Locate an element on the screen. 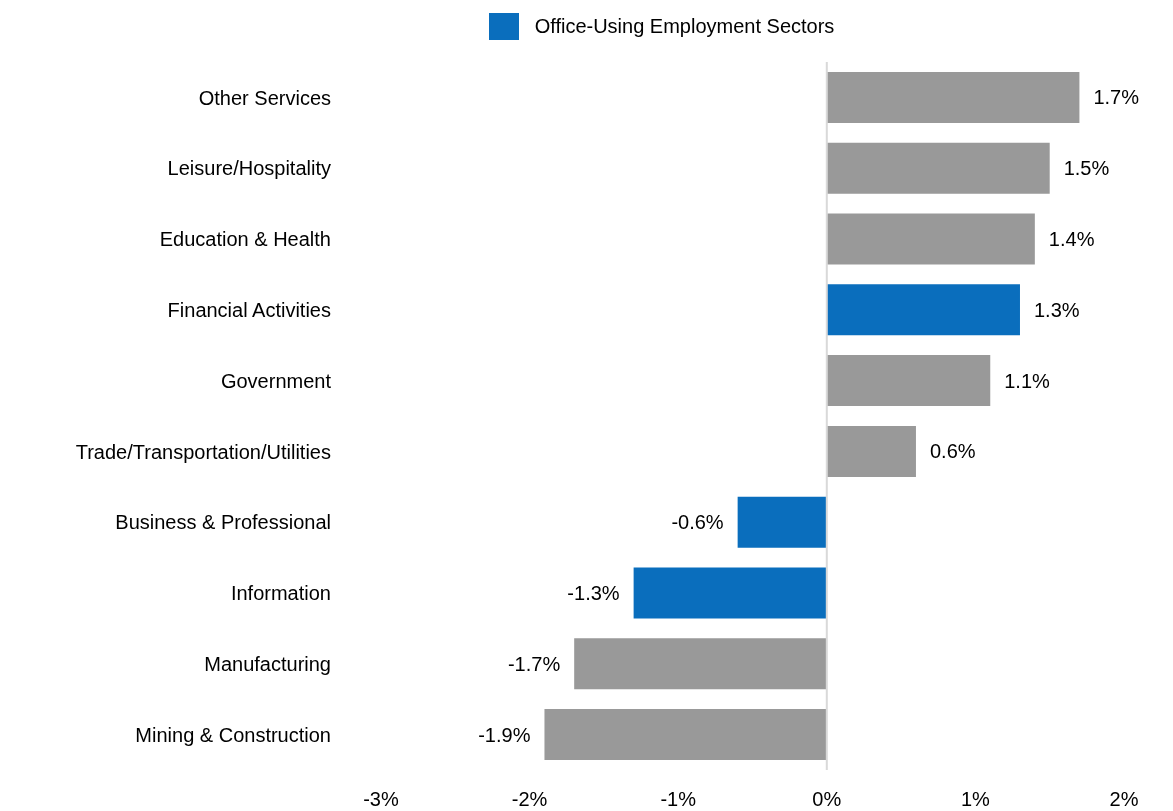 This screenshot has width=1173, height=811. data-label: -1.3% is located at coordinates (593, 593).